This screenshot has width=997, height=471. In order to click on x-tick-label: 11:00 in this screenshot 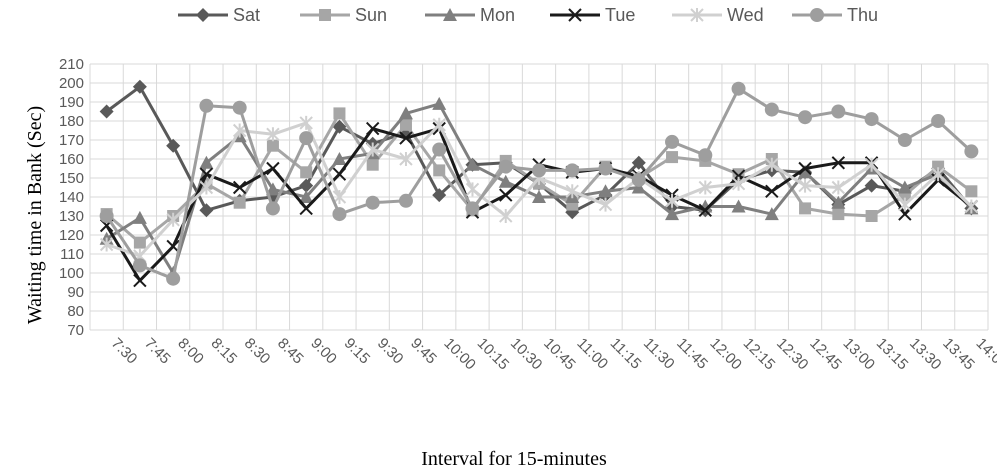, I will do `click(592, 354)`.